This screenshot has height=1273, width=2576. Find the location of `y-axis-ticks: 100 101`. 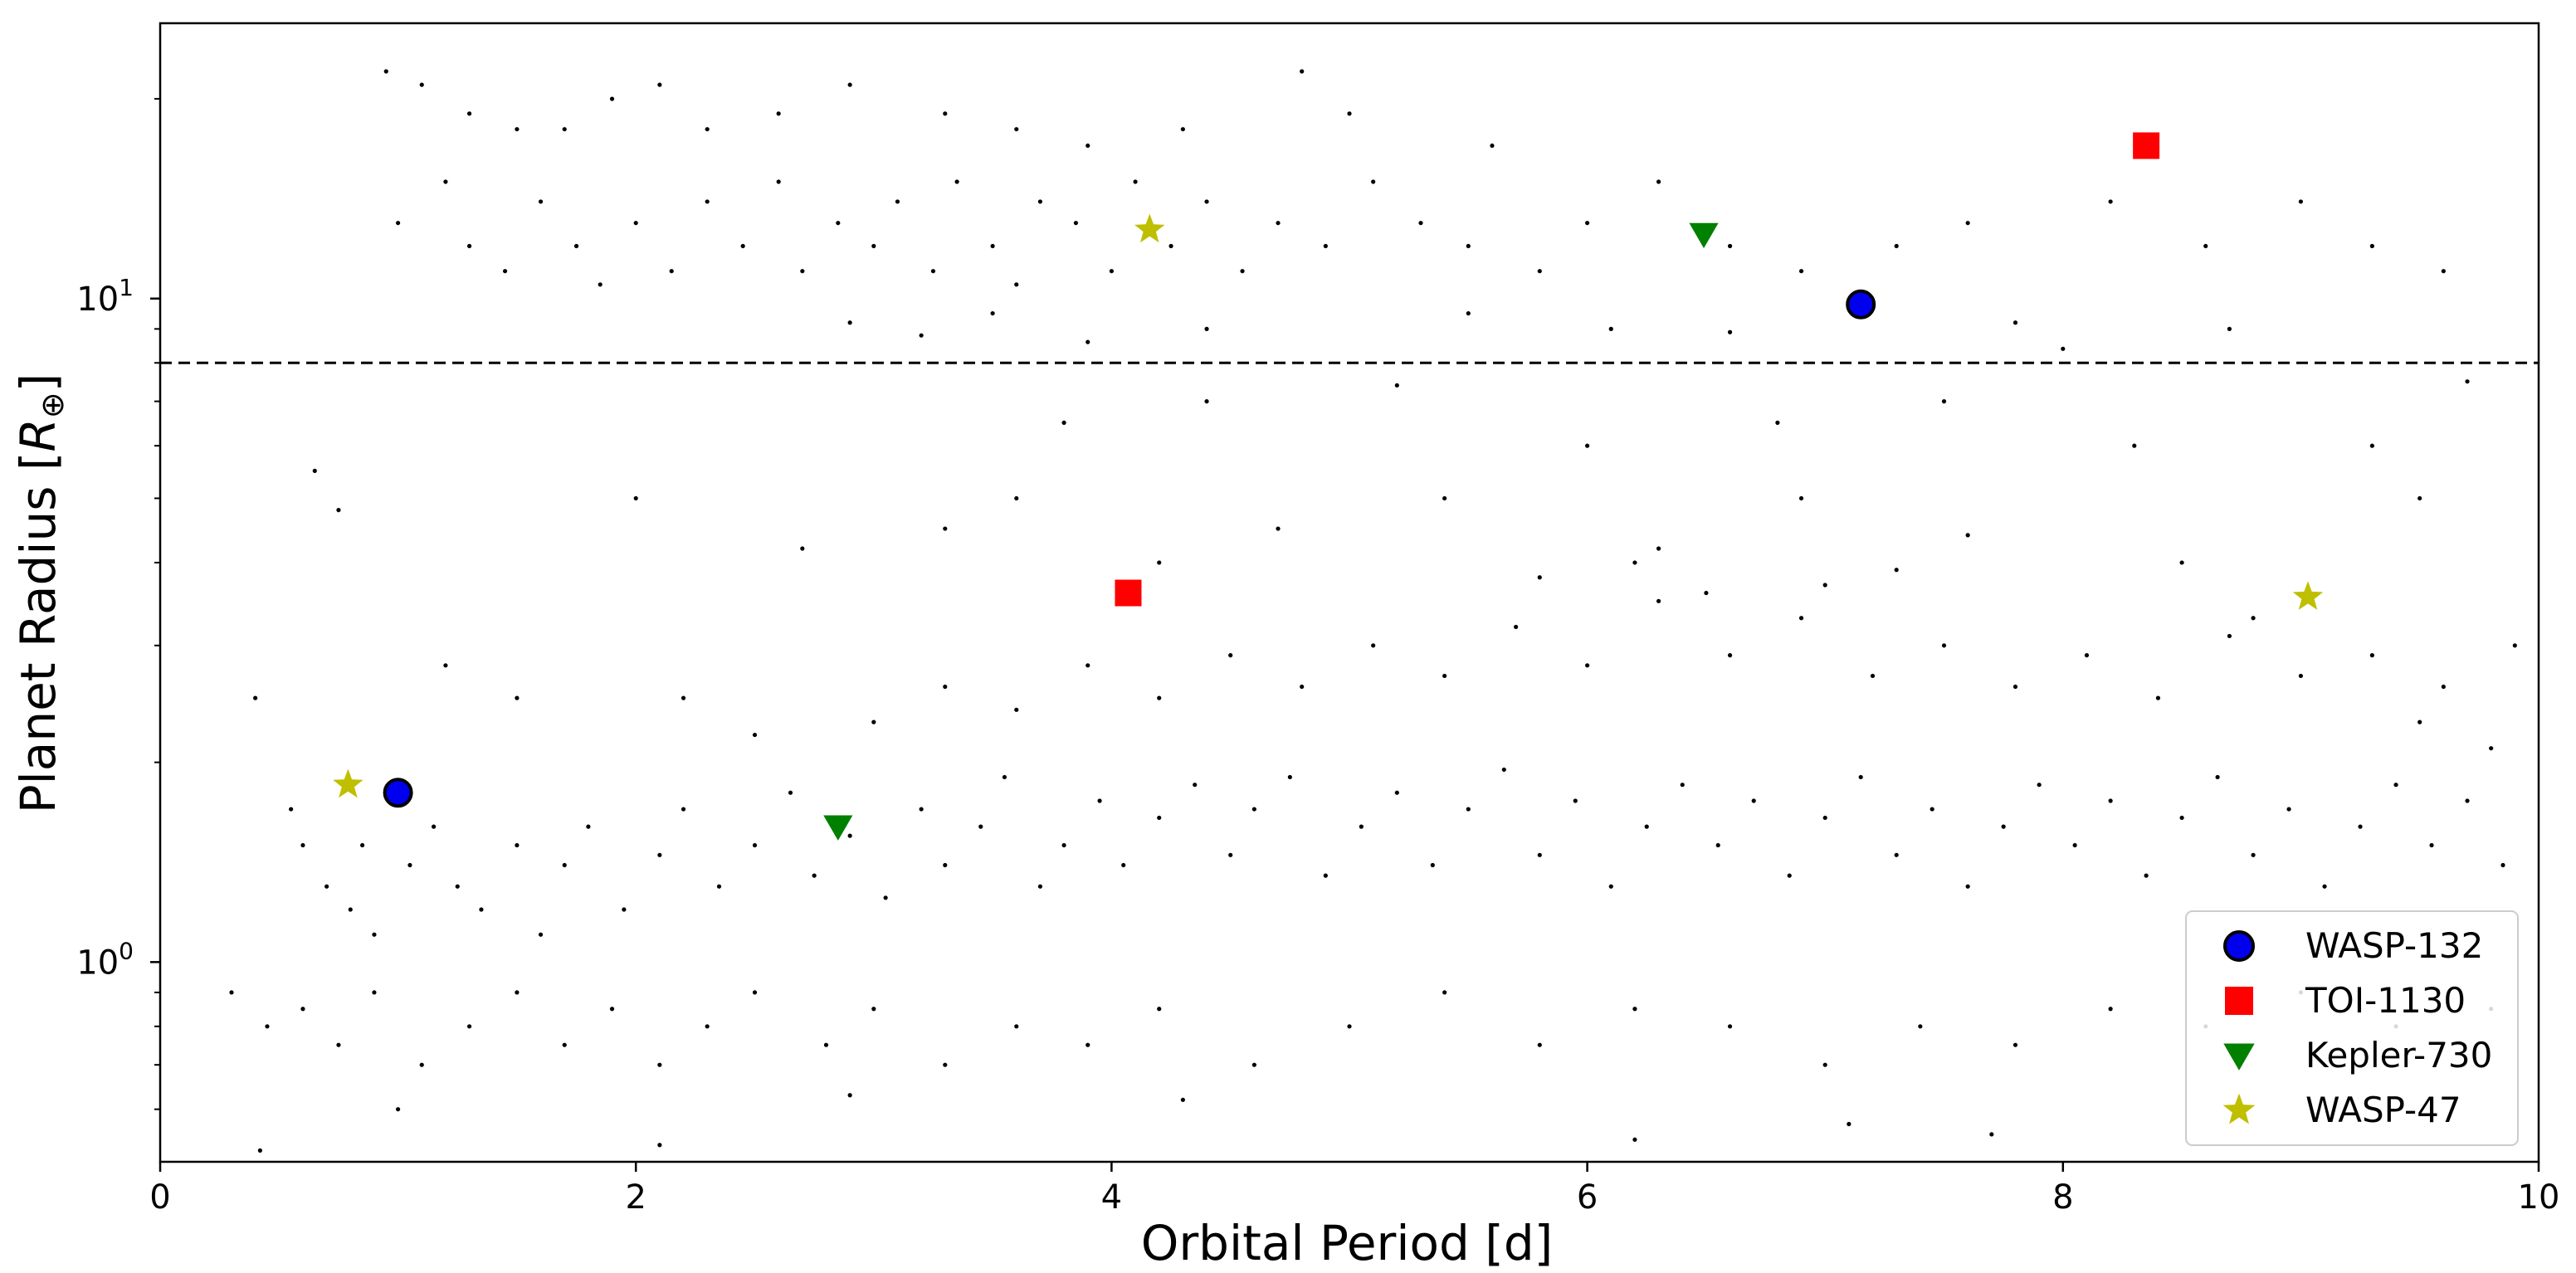

y-axis-ticks: 100 101 is located at coordinates (118, 604).